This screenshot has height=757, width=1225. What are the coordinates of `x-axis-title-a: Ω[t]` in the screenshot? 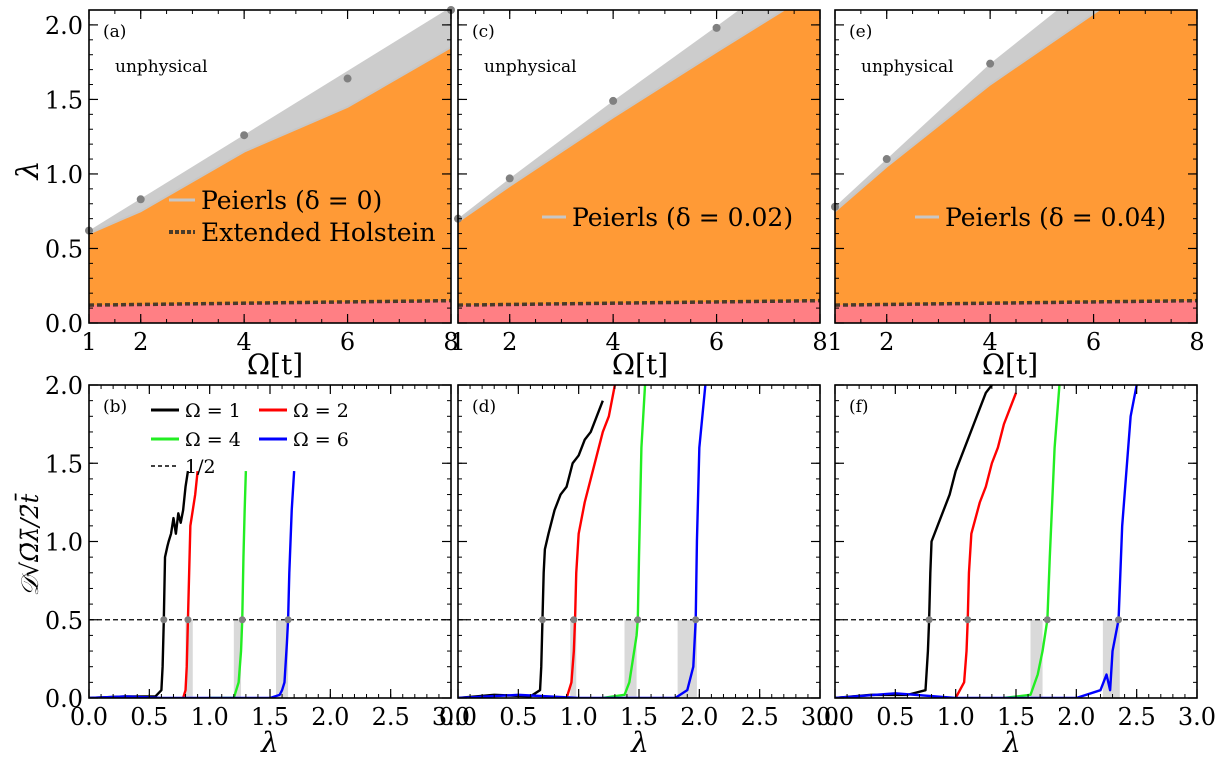 It's located at (275, 364).